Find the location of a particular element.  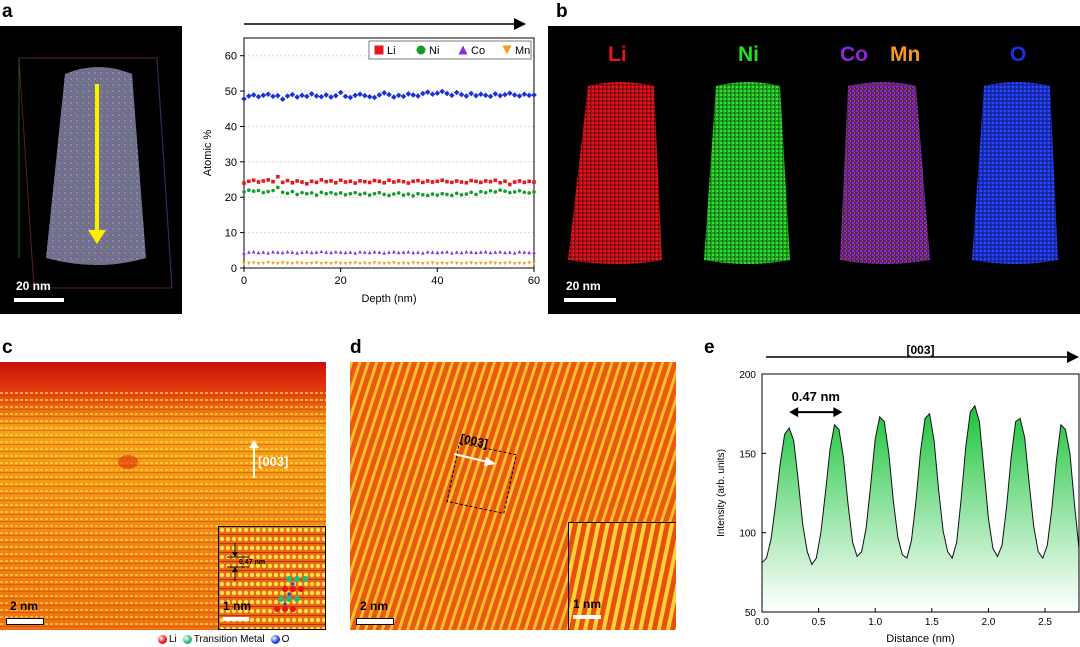

inset-spacing-label-c: 0.47 nm is located at coordinates (252, 562).